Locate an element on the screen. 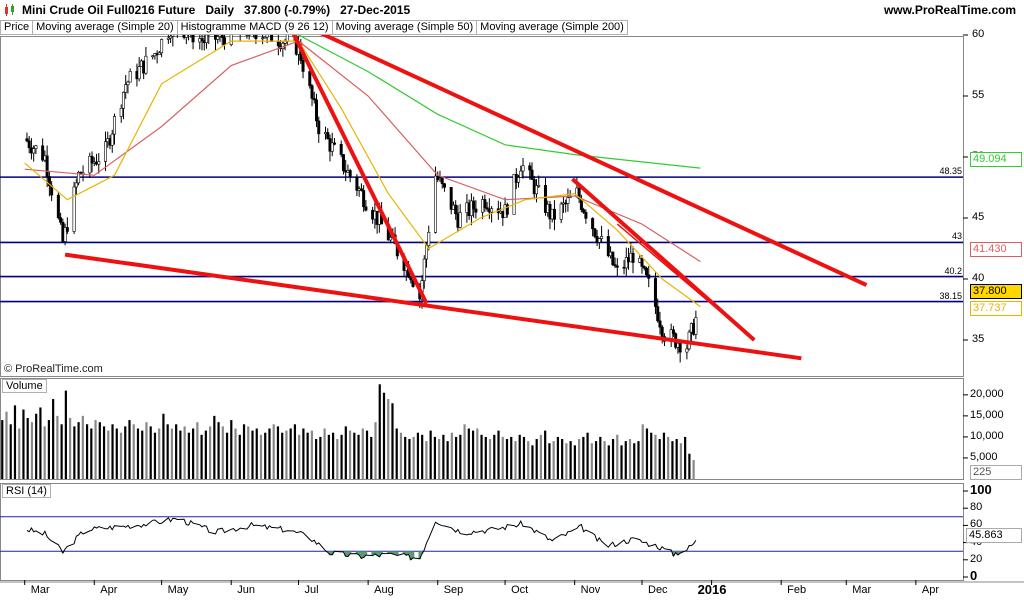 The height and width of the screenshot is (600, 1024). rsi-panel-label: RSI (14) is located at coordinates (26, 491).